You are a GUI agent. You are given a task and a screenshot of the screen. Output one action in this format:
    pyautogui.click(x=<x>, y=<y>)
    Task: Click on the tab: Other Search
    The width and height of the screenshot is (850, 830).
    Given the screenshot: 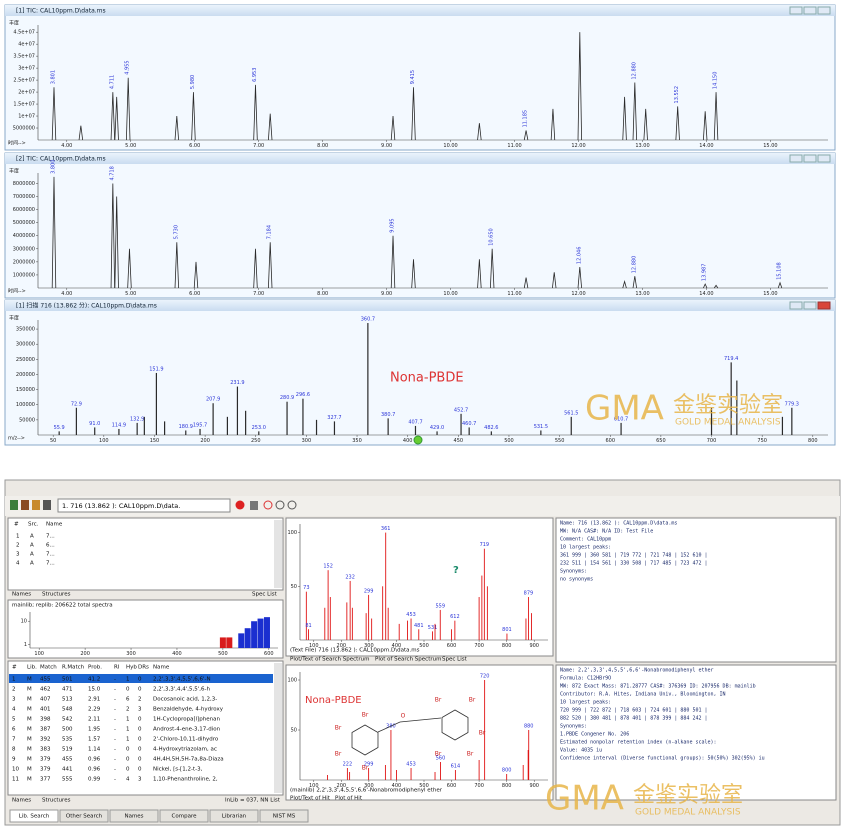 What is the action you would take?
    pyautogui.click(x=84, y=817)
    